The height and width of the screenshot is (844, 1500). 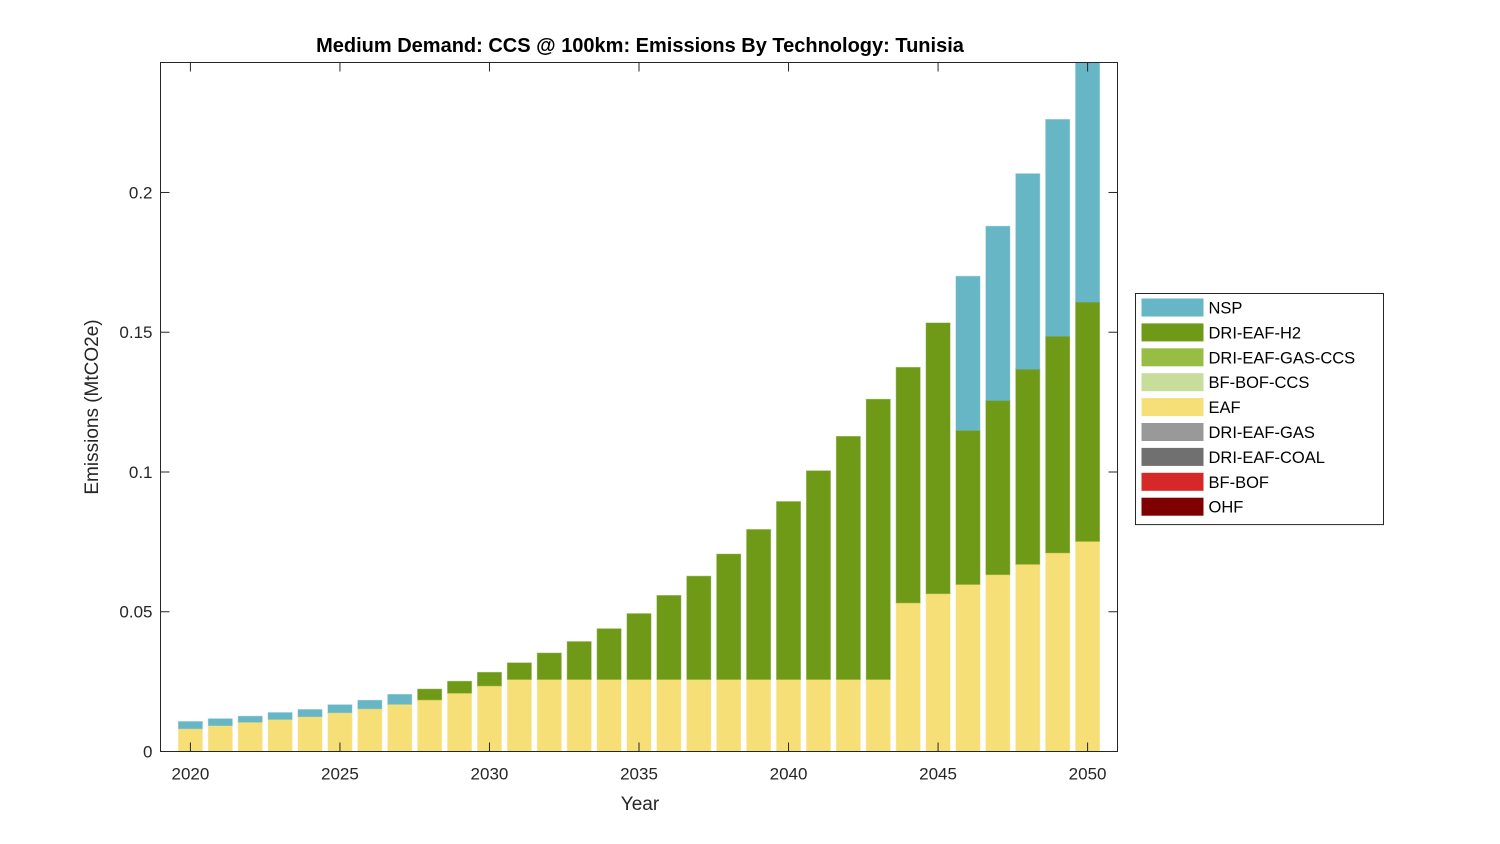 I want to click on bar-segment-dri-eaf-h2-2044, so click(x=908, y=485).